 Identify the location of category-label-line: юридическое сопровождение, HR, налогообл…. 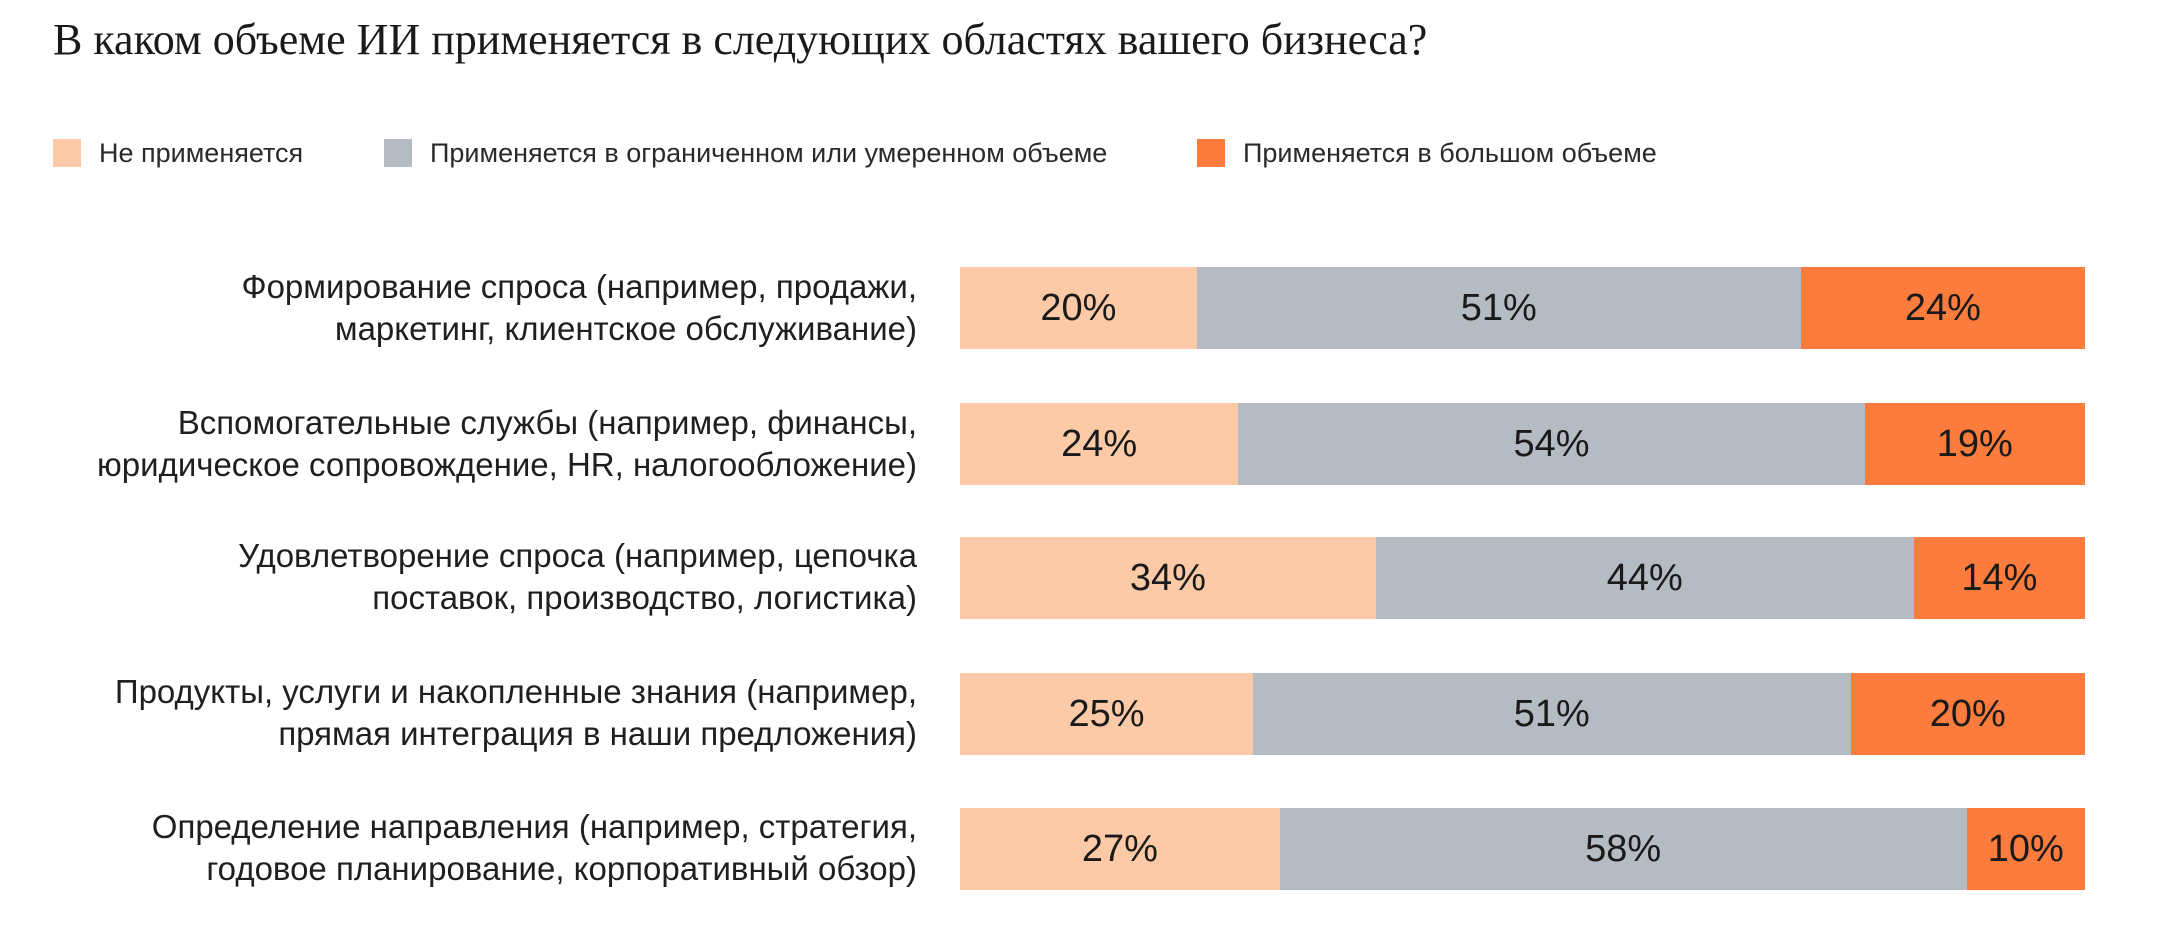
(507, 464).